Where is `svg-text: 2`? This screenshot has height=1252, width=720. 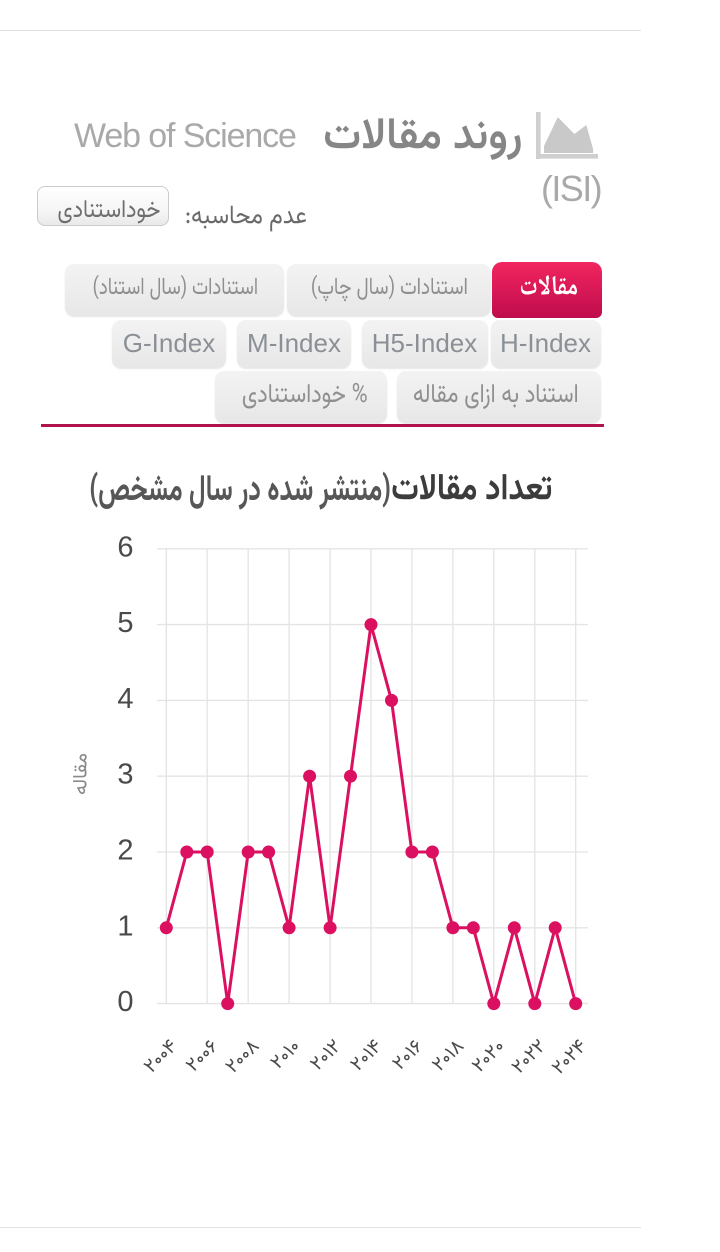
svg-text: 2 is located at coordinates (125, 851).